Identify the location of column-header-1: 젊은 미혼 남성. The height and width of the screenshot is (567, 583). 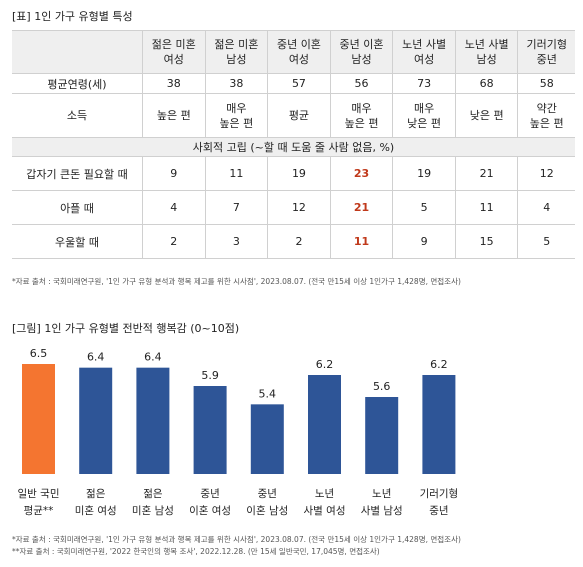
(236, 52).